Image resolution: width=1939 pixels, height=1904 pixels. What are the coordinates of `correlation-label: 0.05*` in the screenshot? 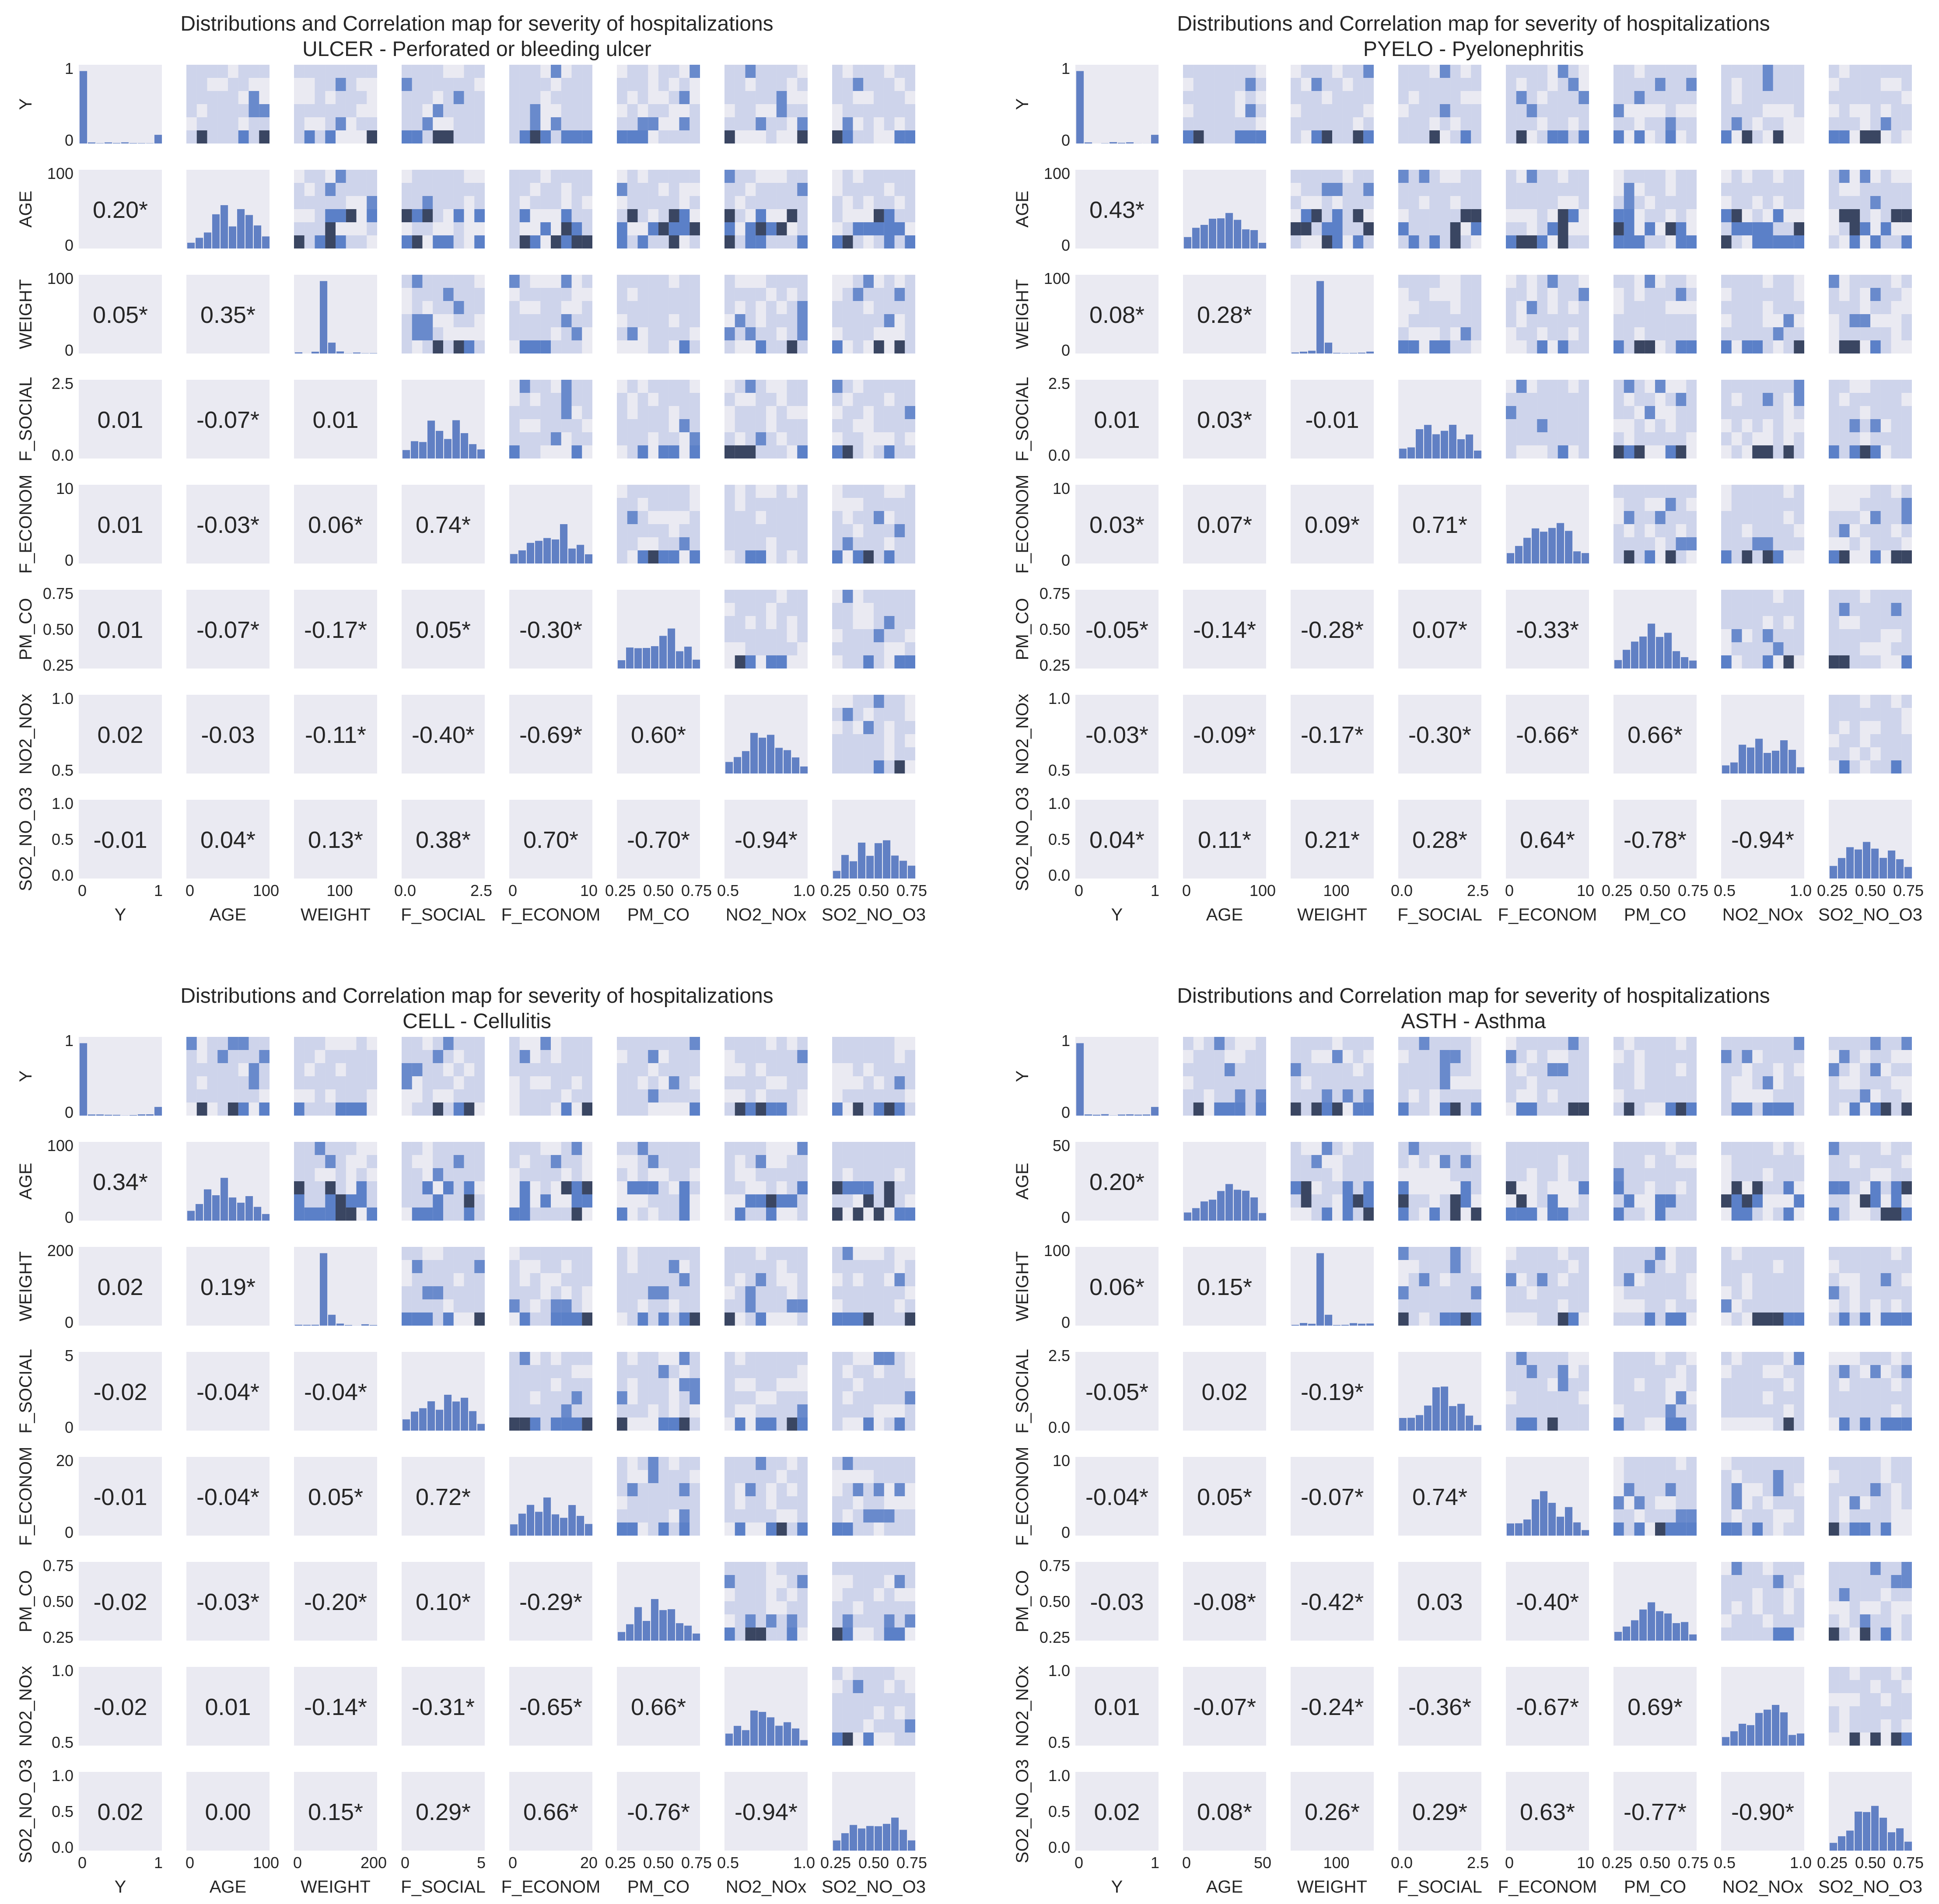 It's located at (335, 1497).